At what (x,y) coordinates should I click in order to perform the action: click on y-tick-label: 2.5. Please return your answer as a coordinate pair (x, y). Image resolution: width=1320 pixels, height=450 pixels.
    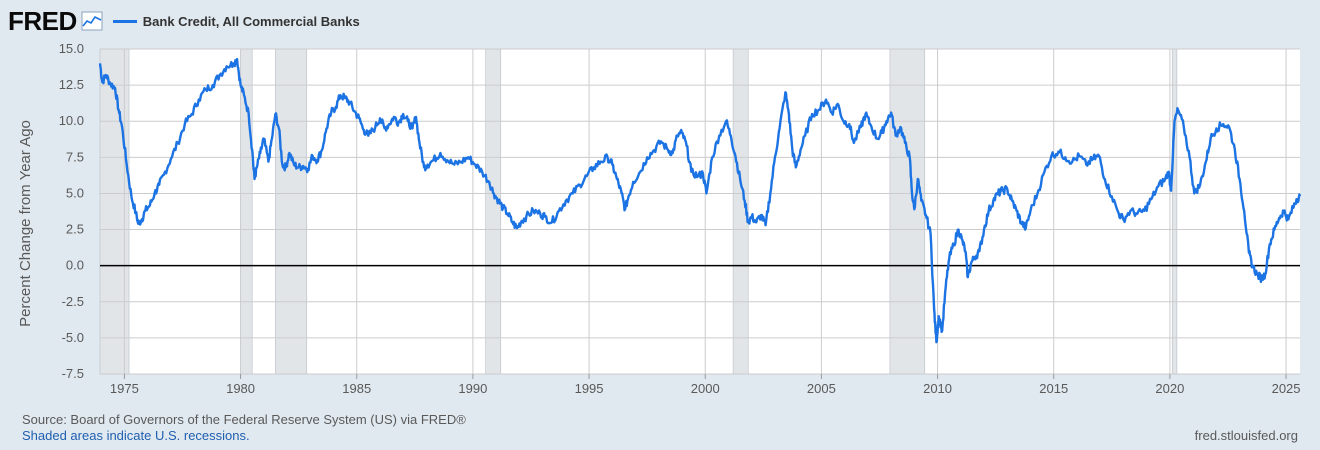
    Looking at the image, I should click on (75, 229).